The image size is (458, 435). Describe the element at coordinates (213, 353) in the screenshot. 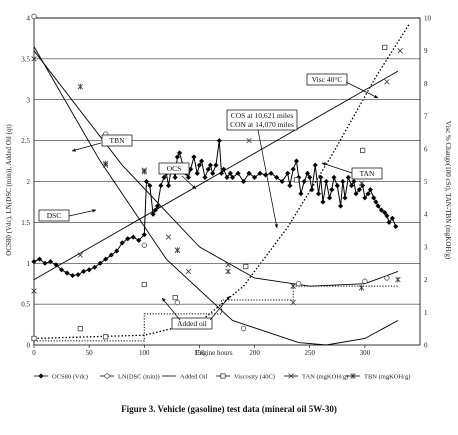

I see `x-axis-label: Engine hours` at that location.